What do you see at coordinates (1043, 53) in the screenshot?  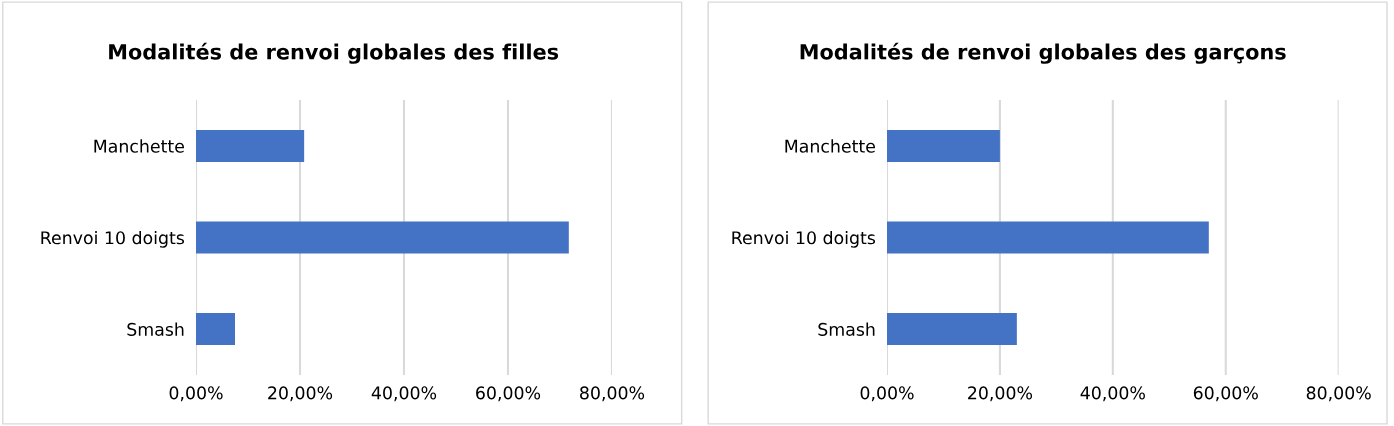 I see `chart-title: Modalités de renvoi globales des garçons` at bounding box center [1043, 53].